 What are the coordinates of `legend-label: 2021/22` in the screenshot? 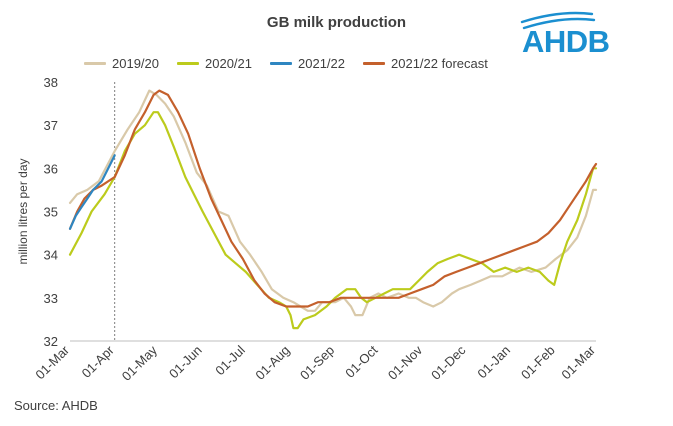 It's located at (321, 63).